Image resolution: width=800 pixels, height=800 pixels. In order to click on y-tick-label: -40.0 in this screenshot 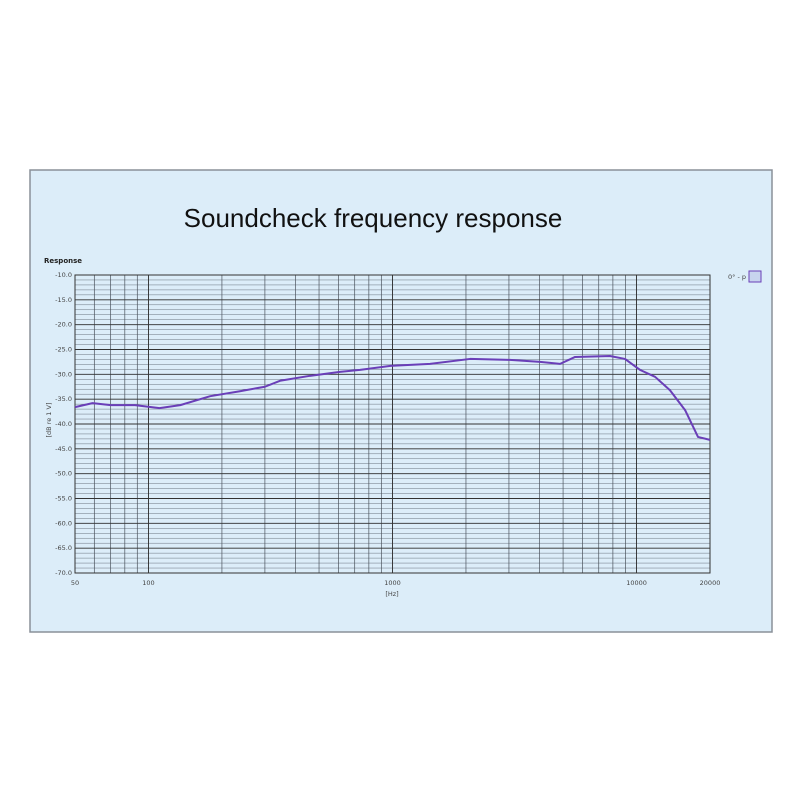, I will do `click(63, 424)`.